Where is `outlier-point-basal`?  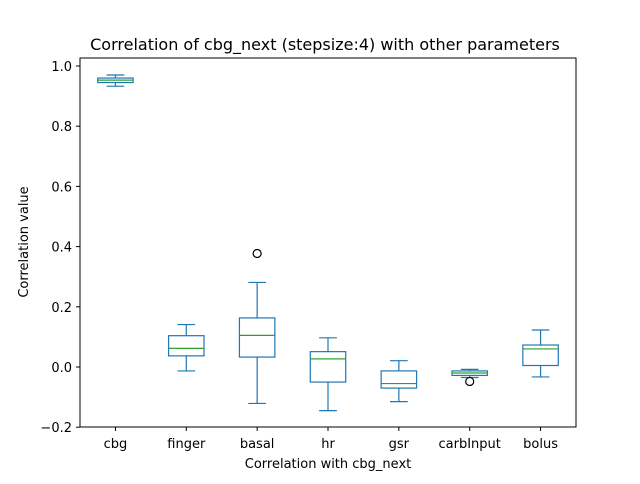
outlier-point-basal is located at coordinates (257, 253).